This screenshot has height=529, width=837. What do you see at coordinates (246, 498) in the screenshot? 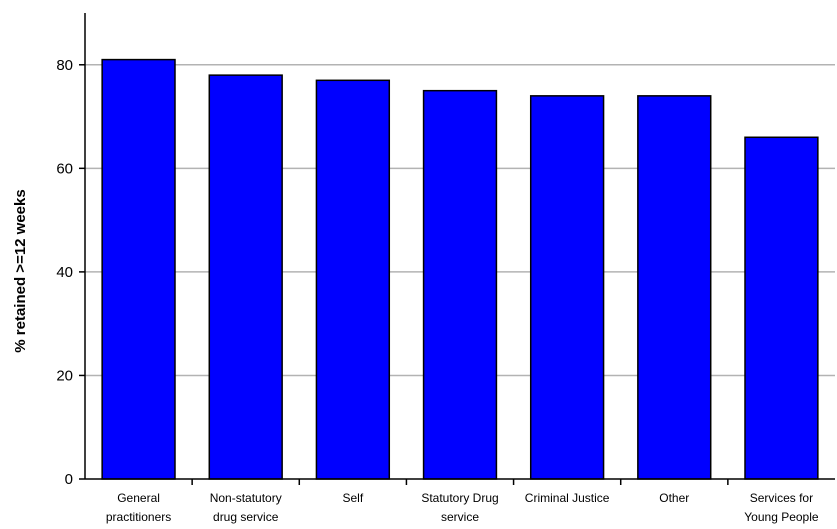
I see `x-tick-label: Non-statutory` at bounding box center [246, 498].